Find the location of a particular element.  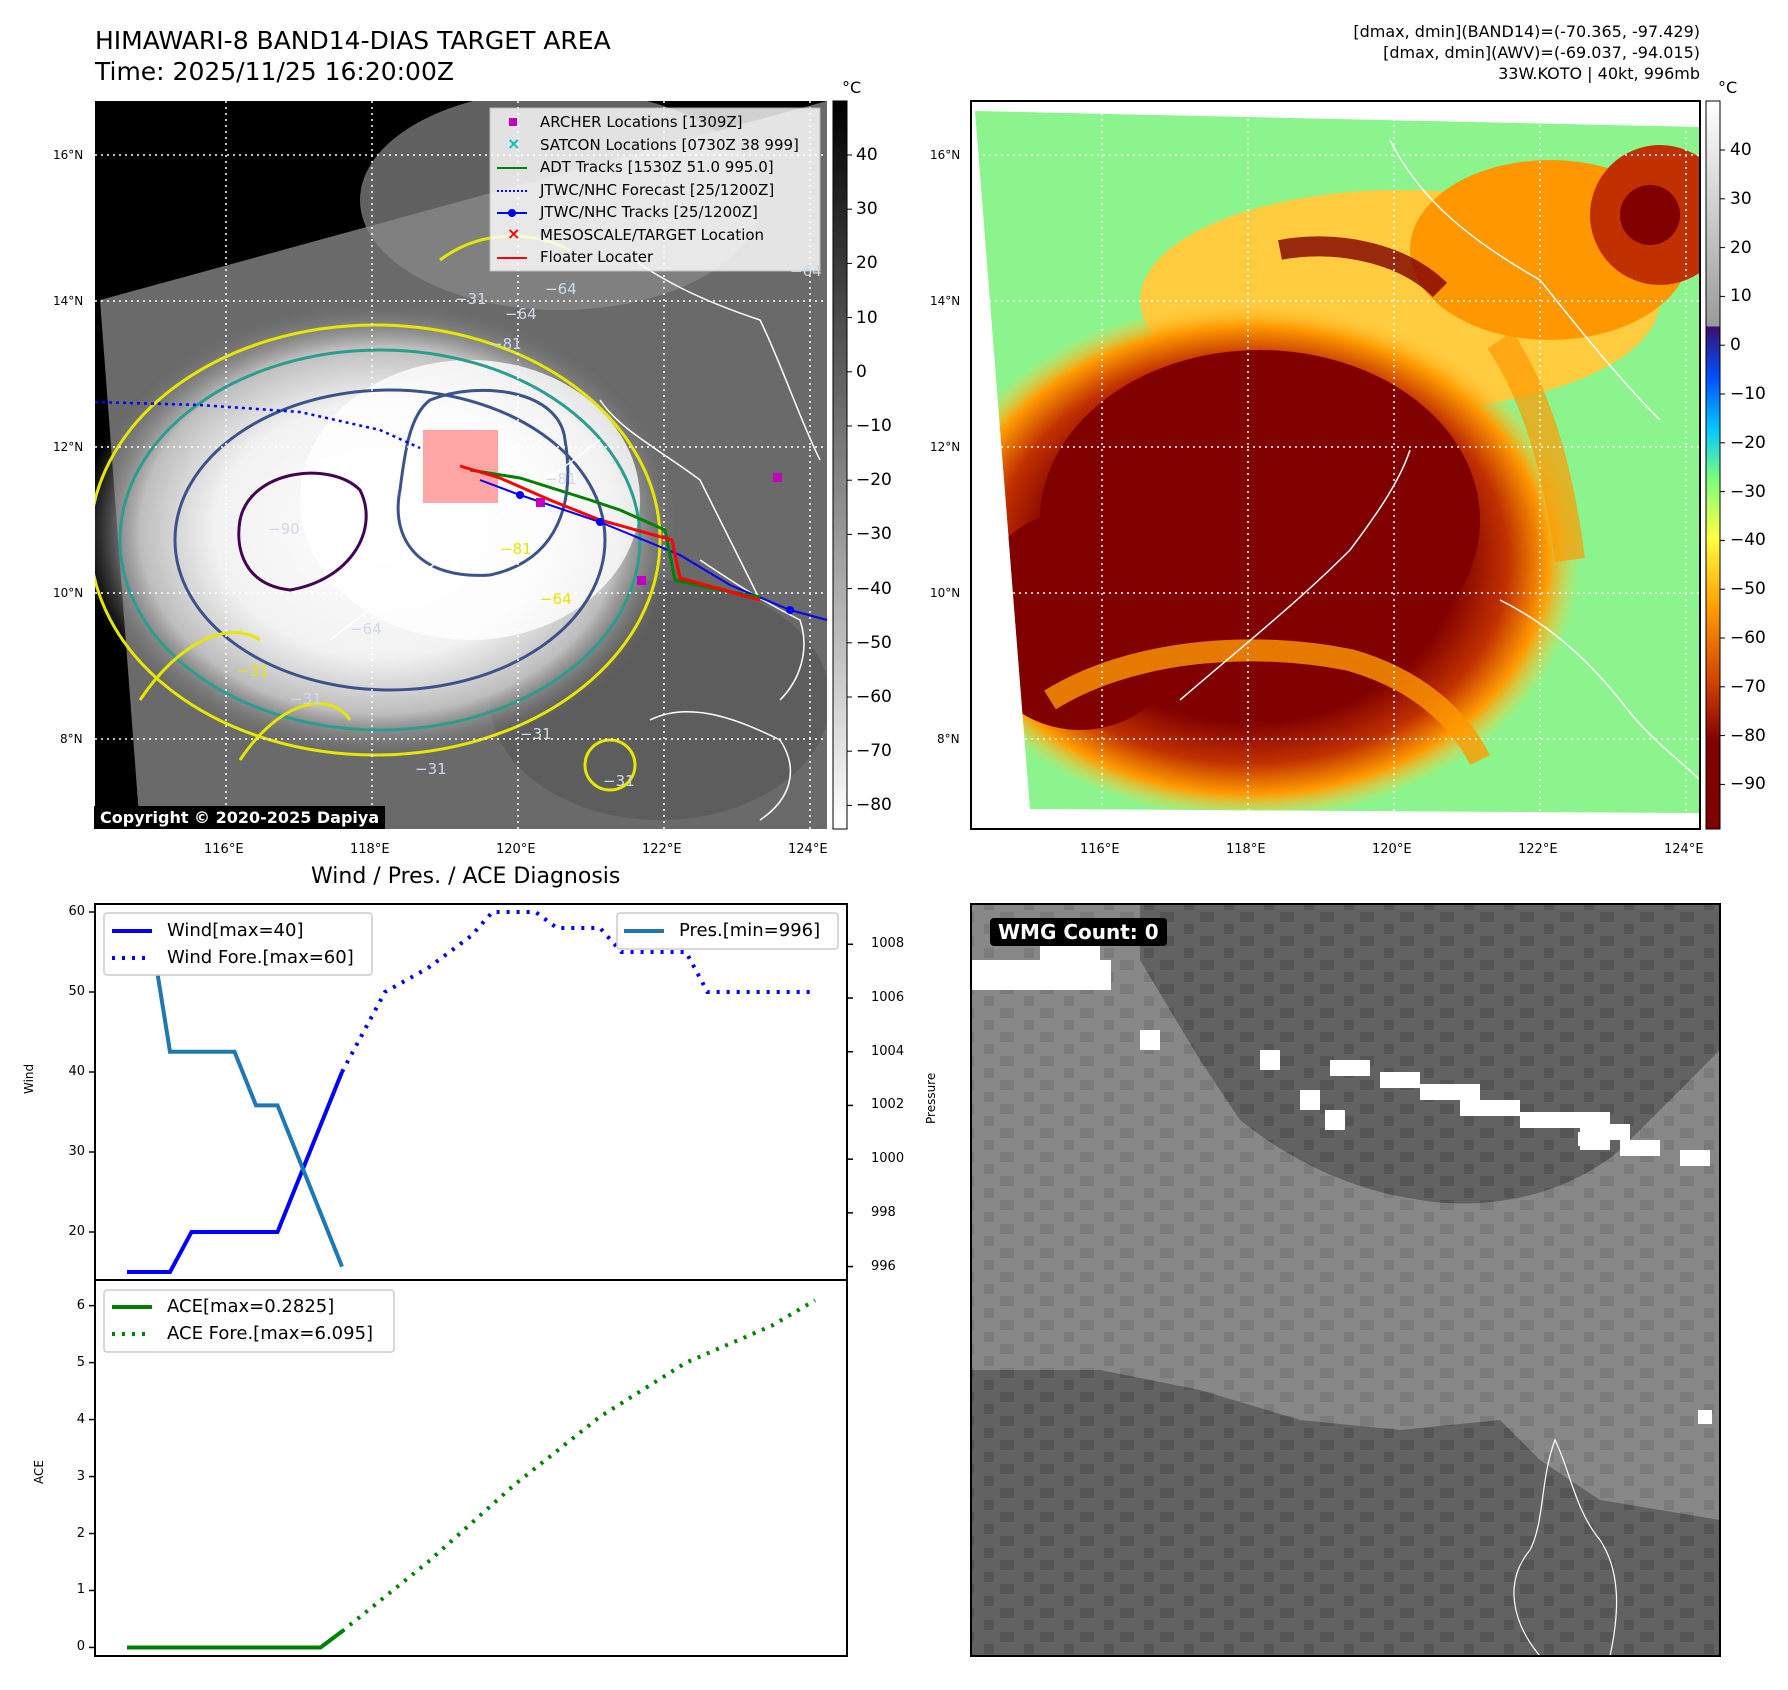

chart-legend-label: Wind Fore.[max=60] is located at coordinates (260, 957).